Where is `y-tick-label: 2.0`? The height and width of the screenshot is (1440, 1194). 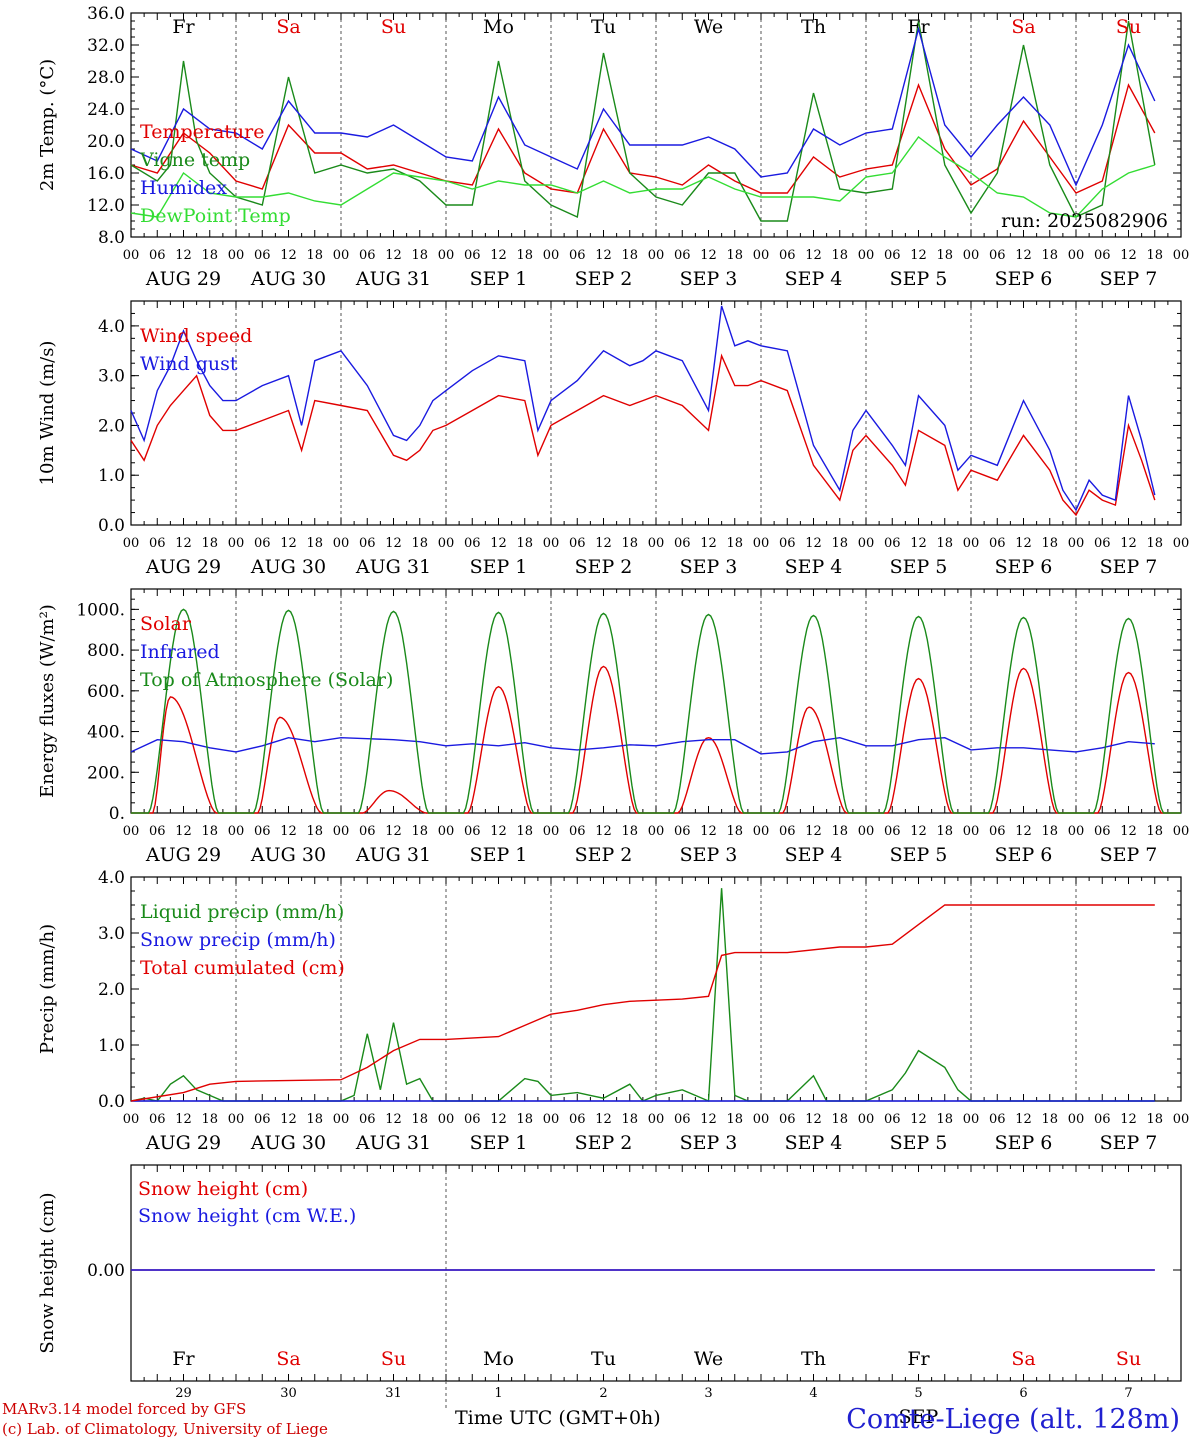 y-tick-label: 2.0 is located at coordinates (111, 426).